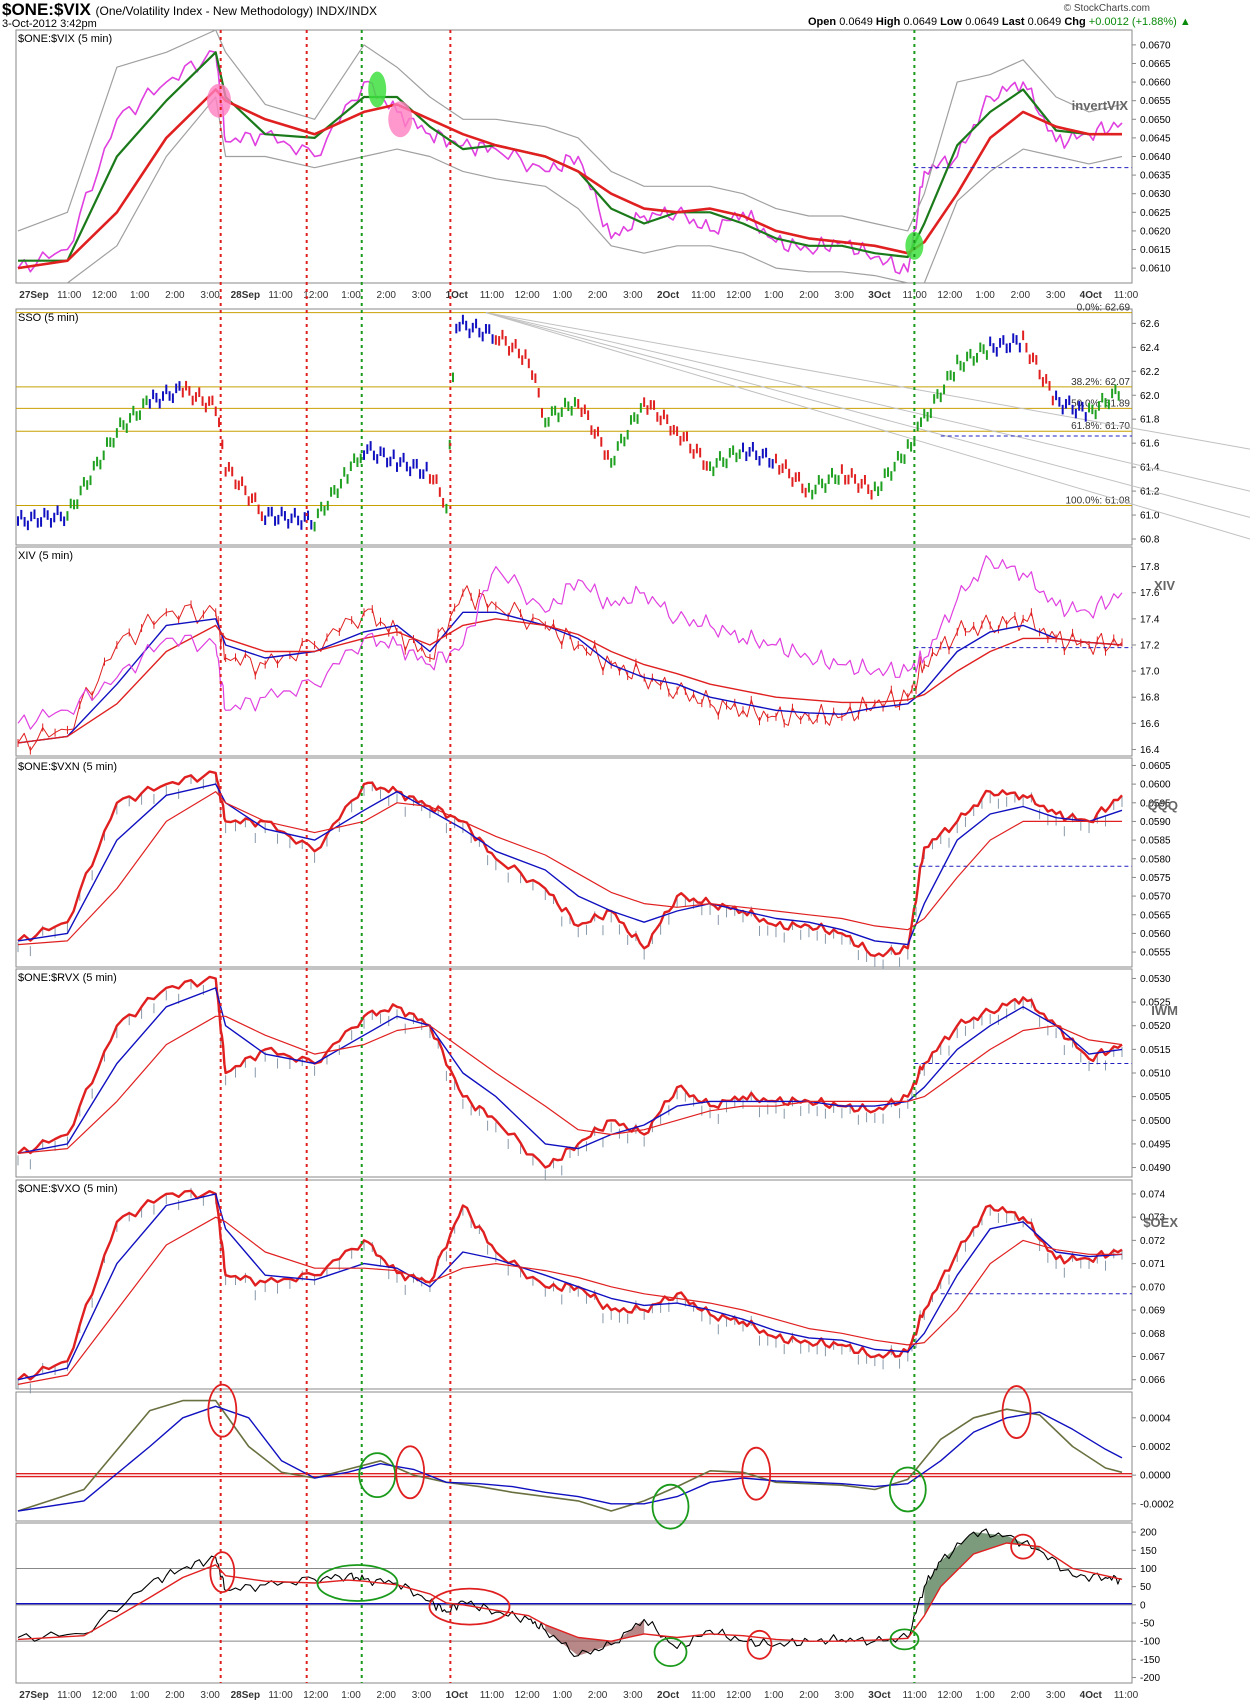 The image size is (1250, 1700). I want to click on y-tick-label-sso: 62.0, so click(1150, 396).